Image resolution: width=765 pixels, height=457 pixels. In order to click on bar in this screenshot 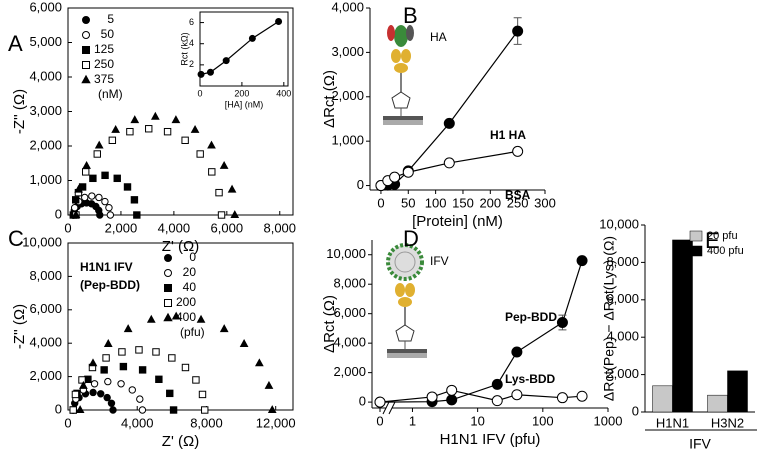, I will do `click(682, 326)`.